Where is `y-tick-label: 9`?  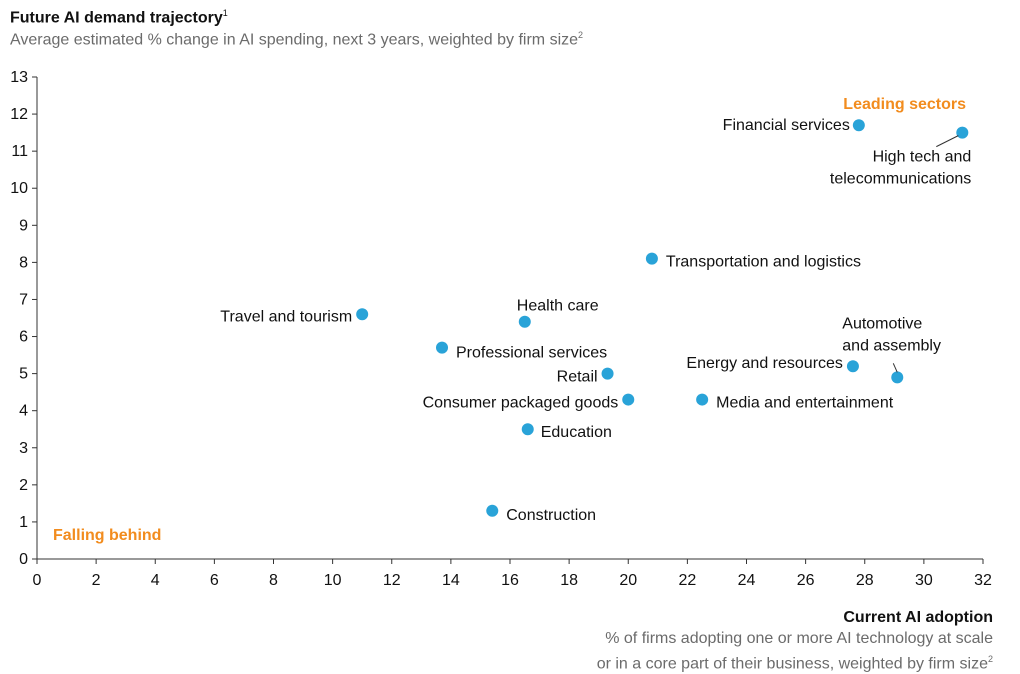
y-tick-label: 9 is located at coordinates (23, 225).